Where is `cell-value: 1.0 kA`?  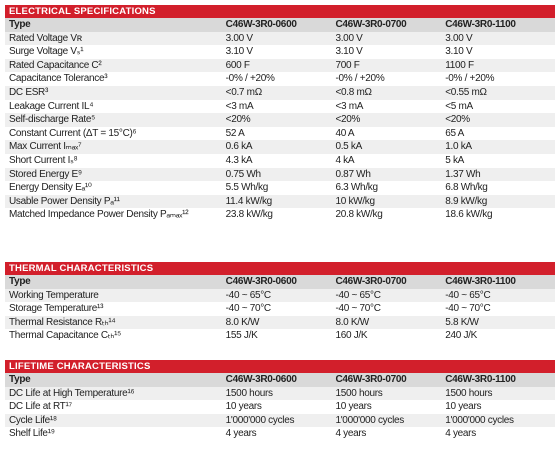
cell-value: 1.0 kA is located at coordinates (458, 147).